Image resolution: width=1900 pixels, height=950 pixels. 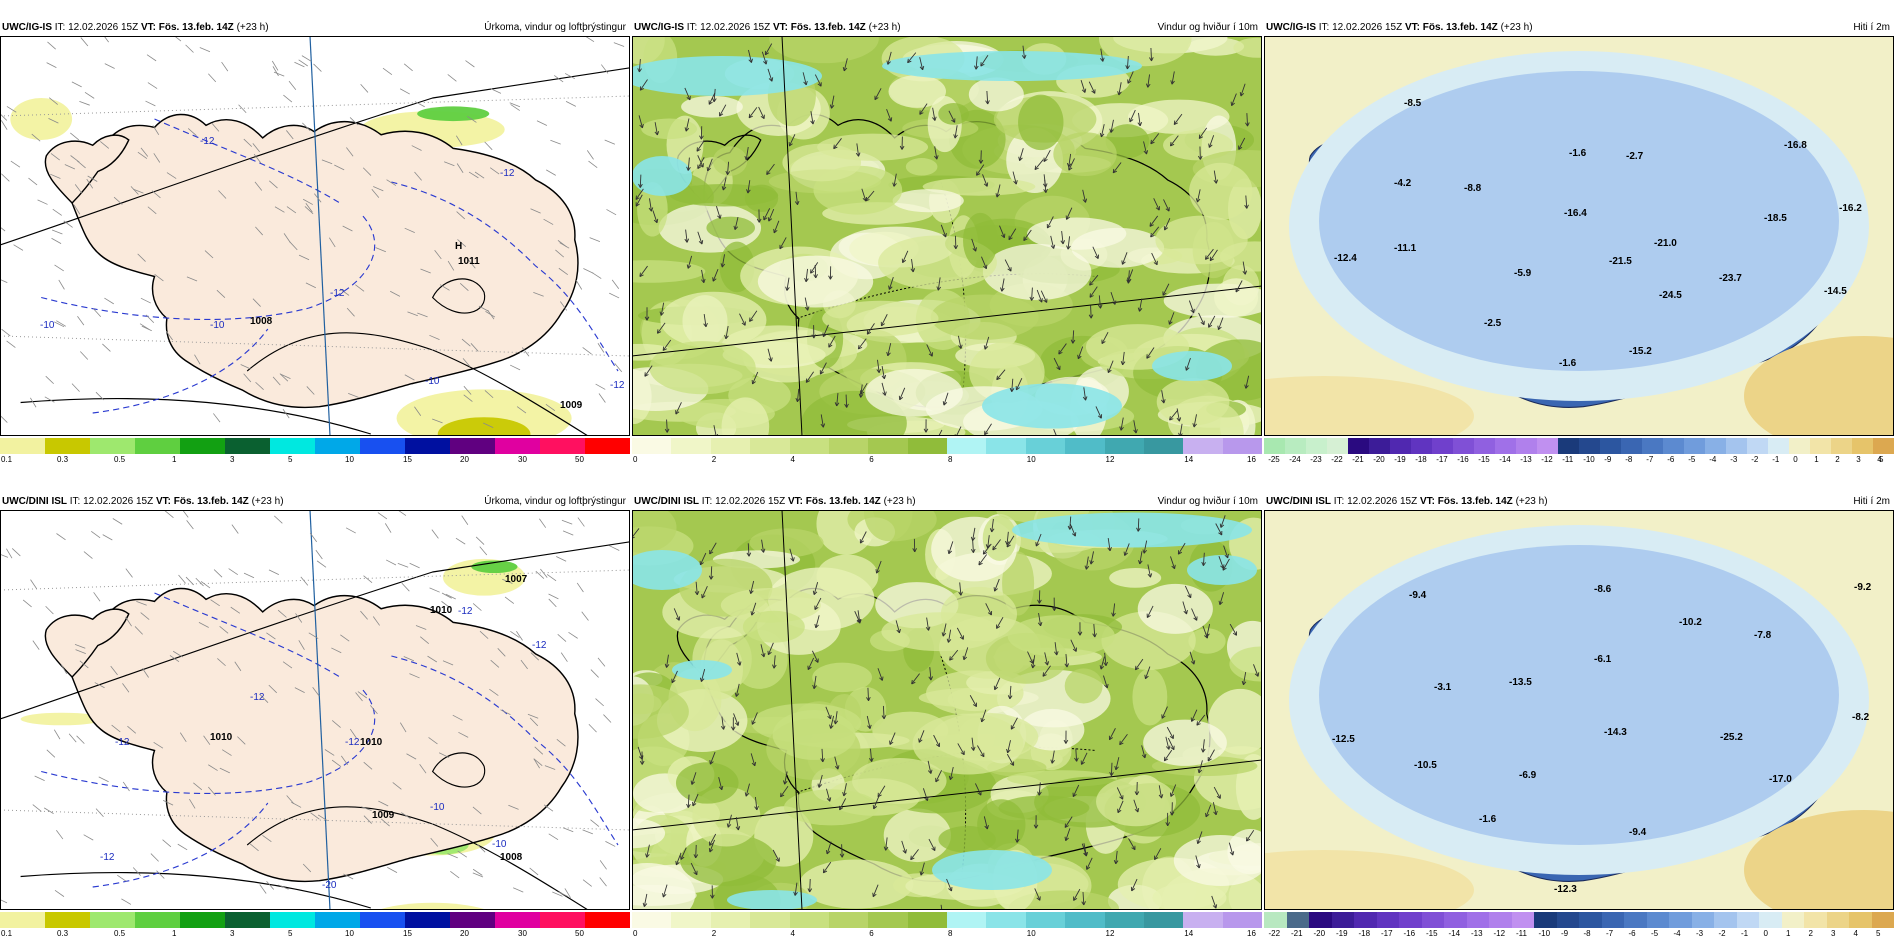 What do you see at coordinates (1603, 589) in the screenshot?
I see `temperature-value-label: -8.6` at bounding box center [1603, 589].